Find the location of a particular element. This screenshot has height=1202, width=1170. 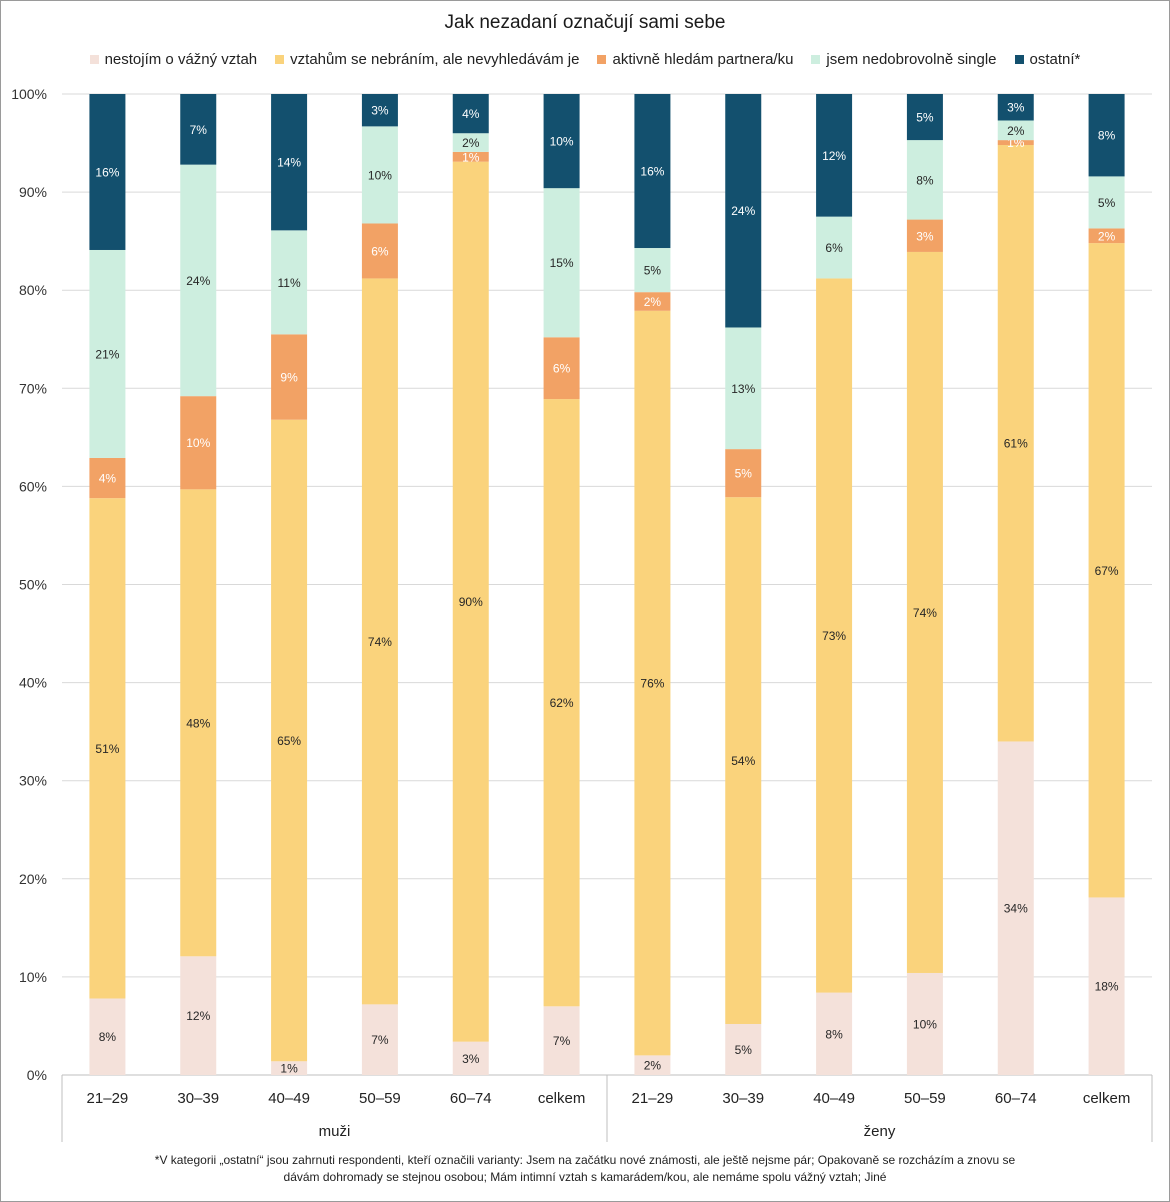

legend-label: vztahům se nebráním, ale nevyhledávám je is located at coordinates (435, 59).